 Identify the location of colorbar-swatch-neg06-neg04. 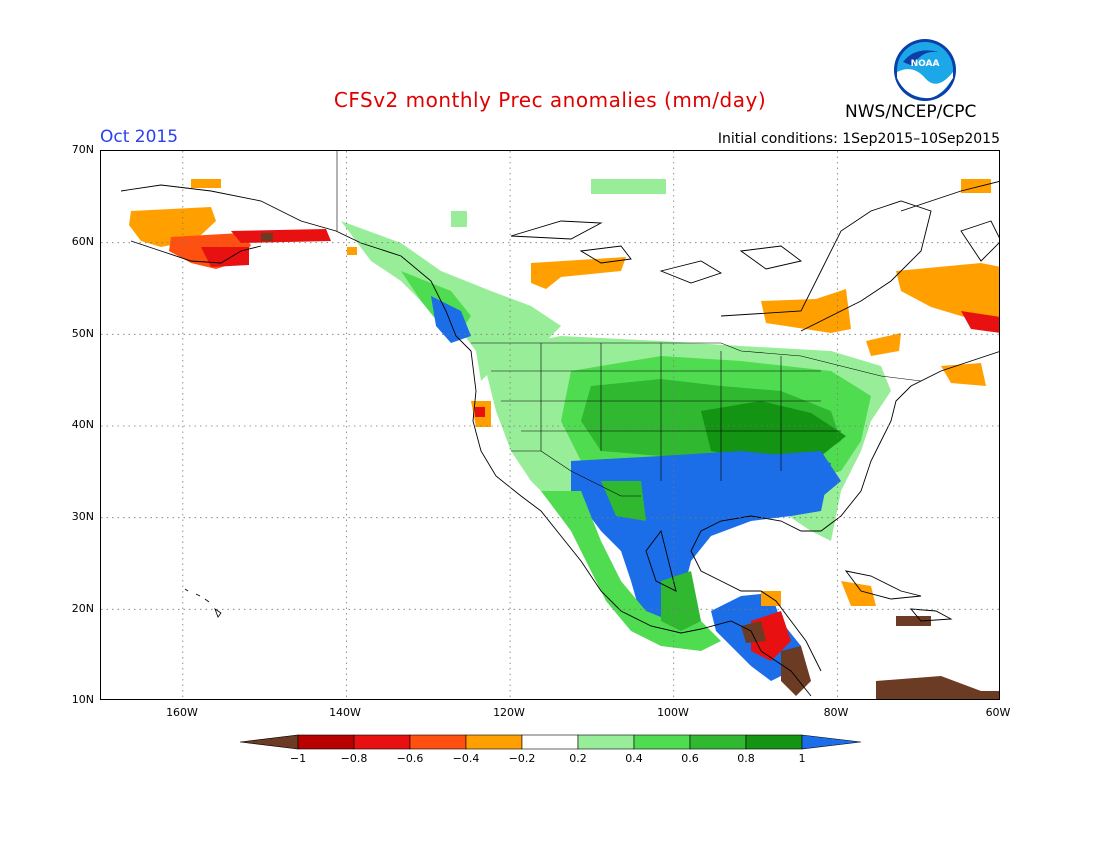
(438, 742).